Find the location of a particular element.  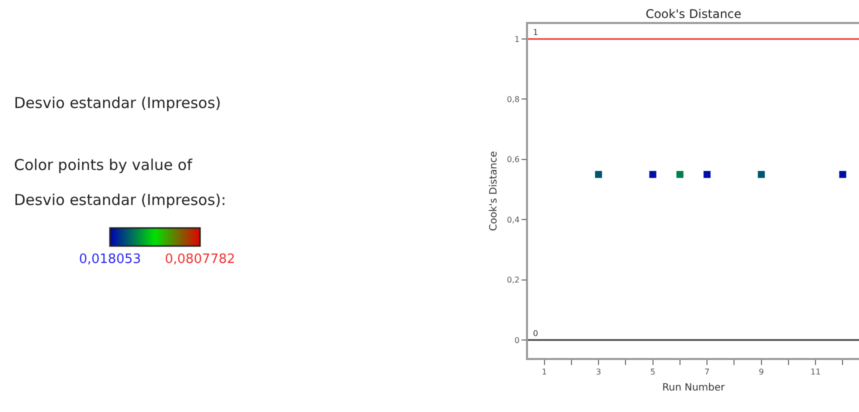

y-tick-label: 0,6 is located at coordinates (513, 159).